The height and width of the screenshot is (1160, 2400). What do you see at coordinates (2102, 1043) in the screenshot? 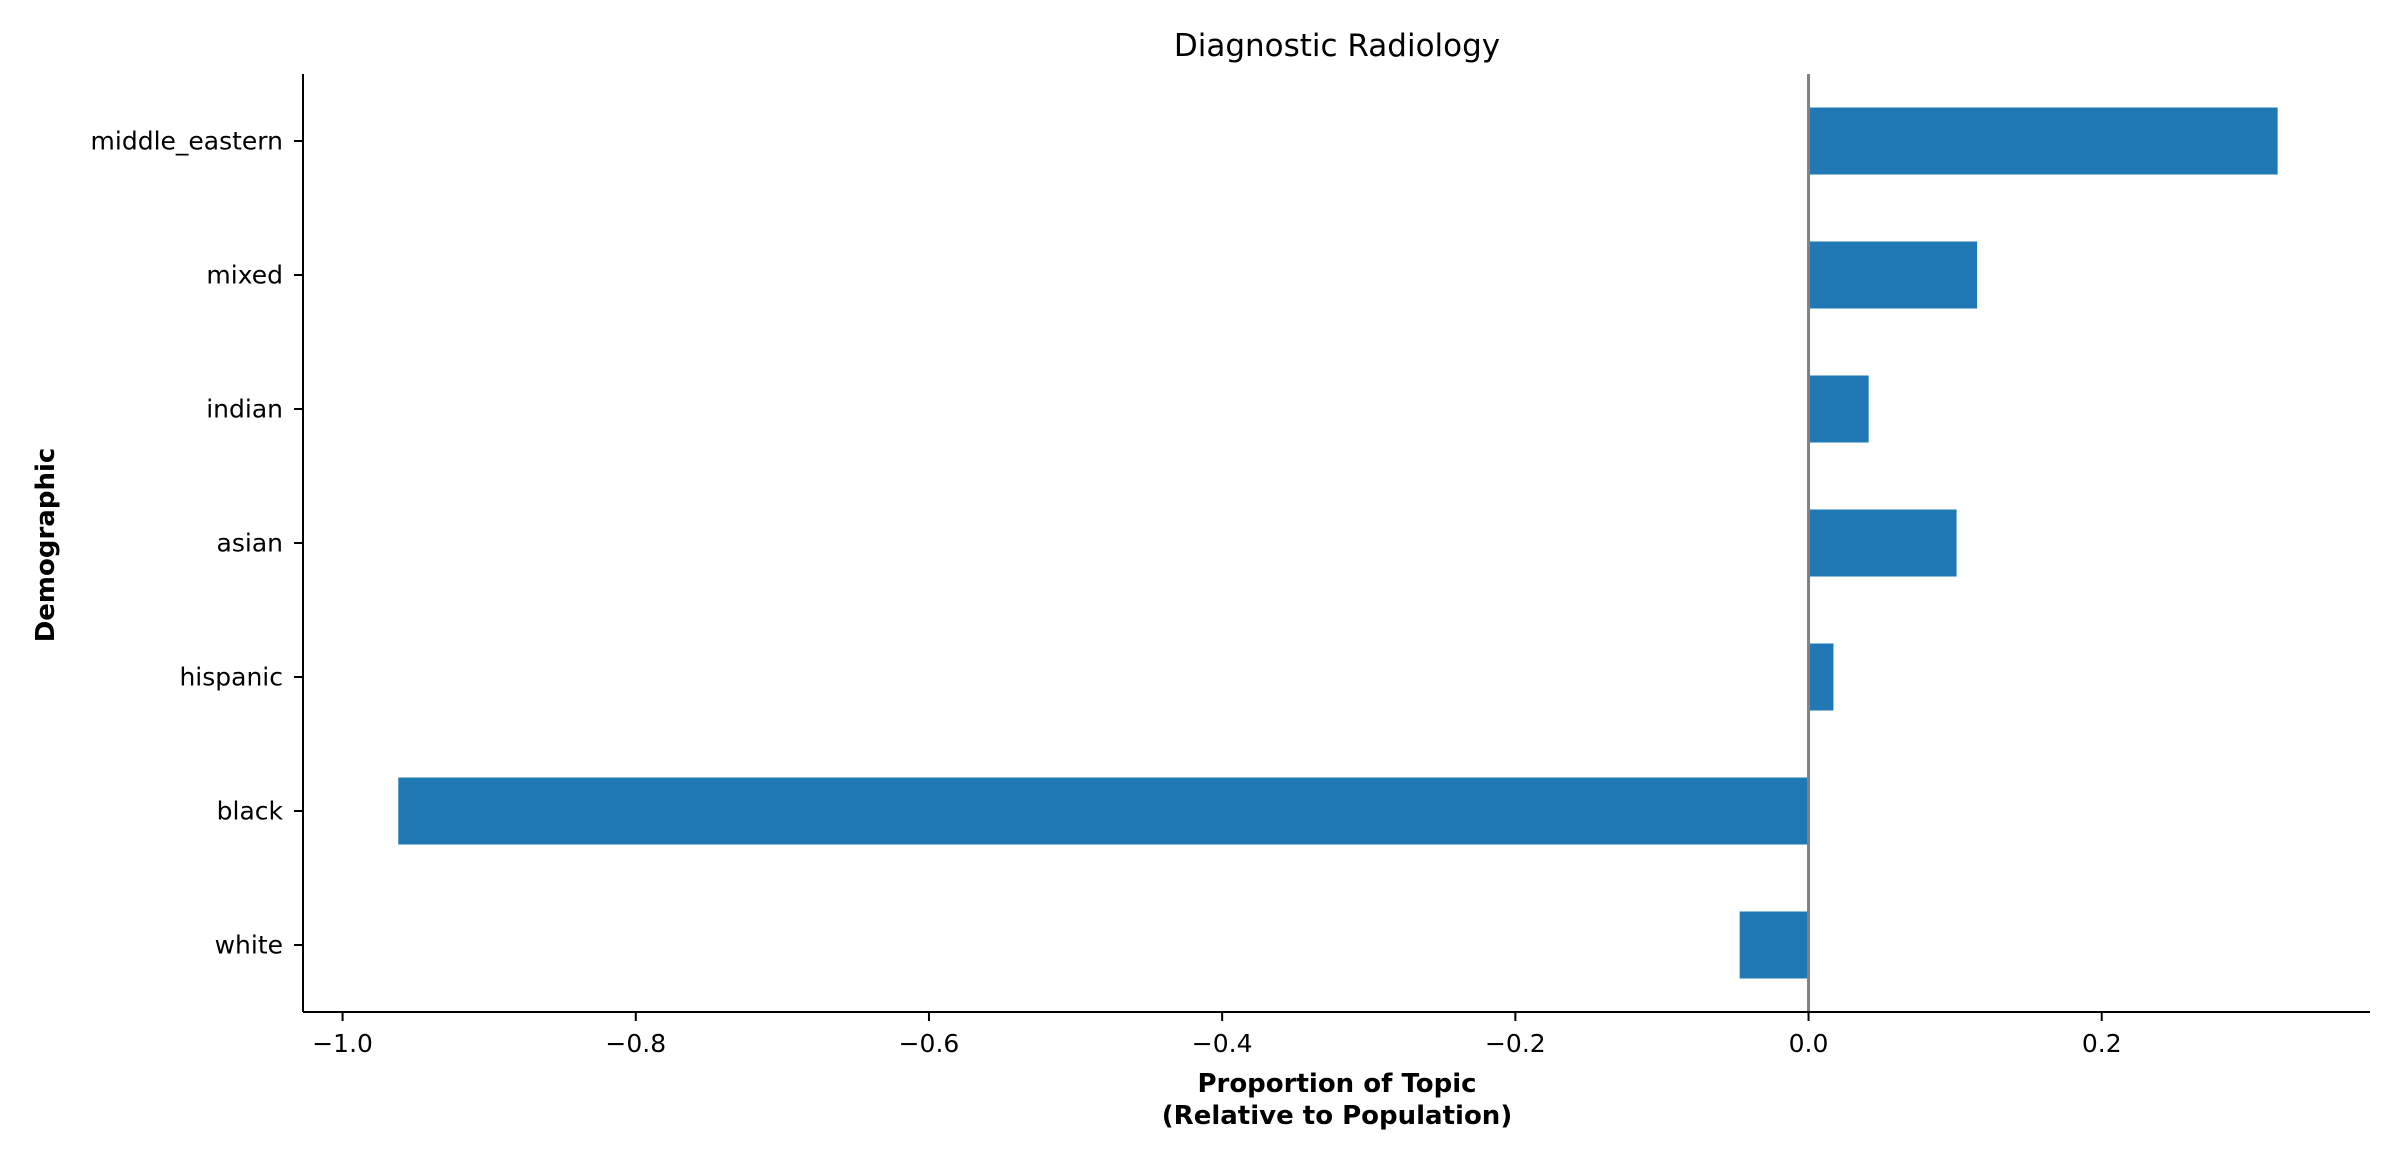
I see `x-tick-label: 0.2` at bounding box center [2102, 1043].